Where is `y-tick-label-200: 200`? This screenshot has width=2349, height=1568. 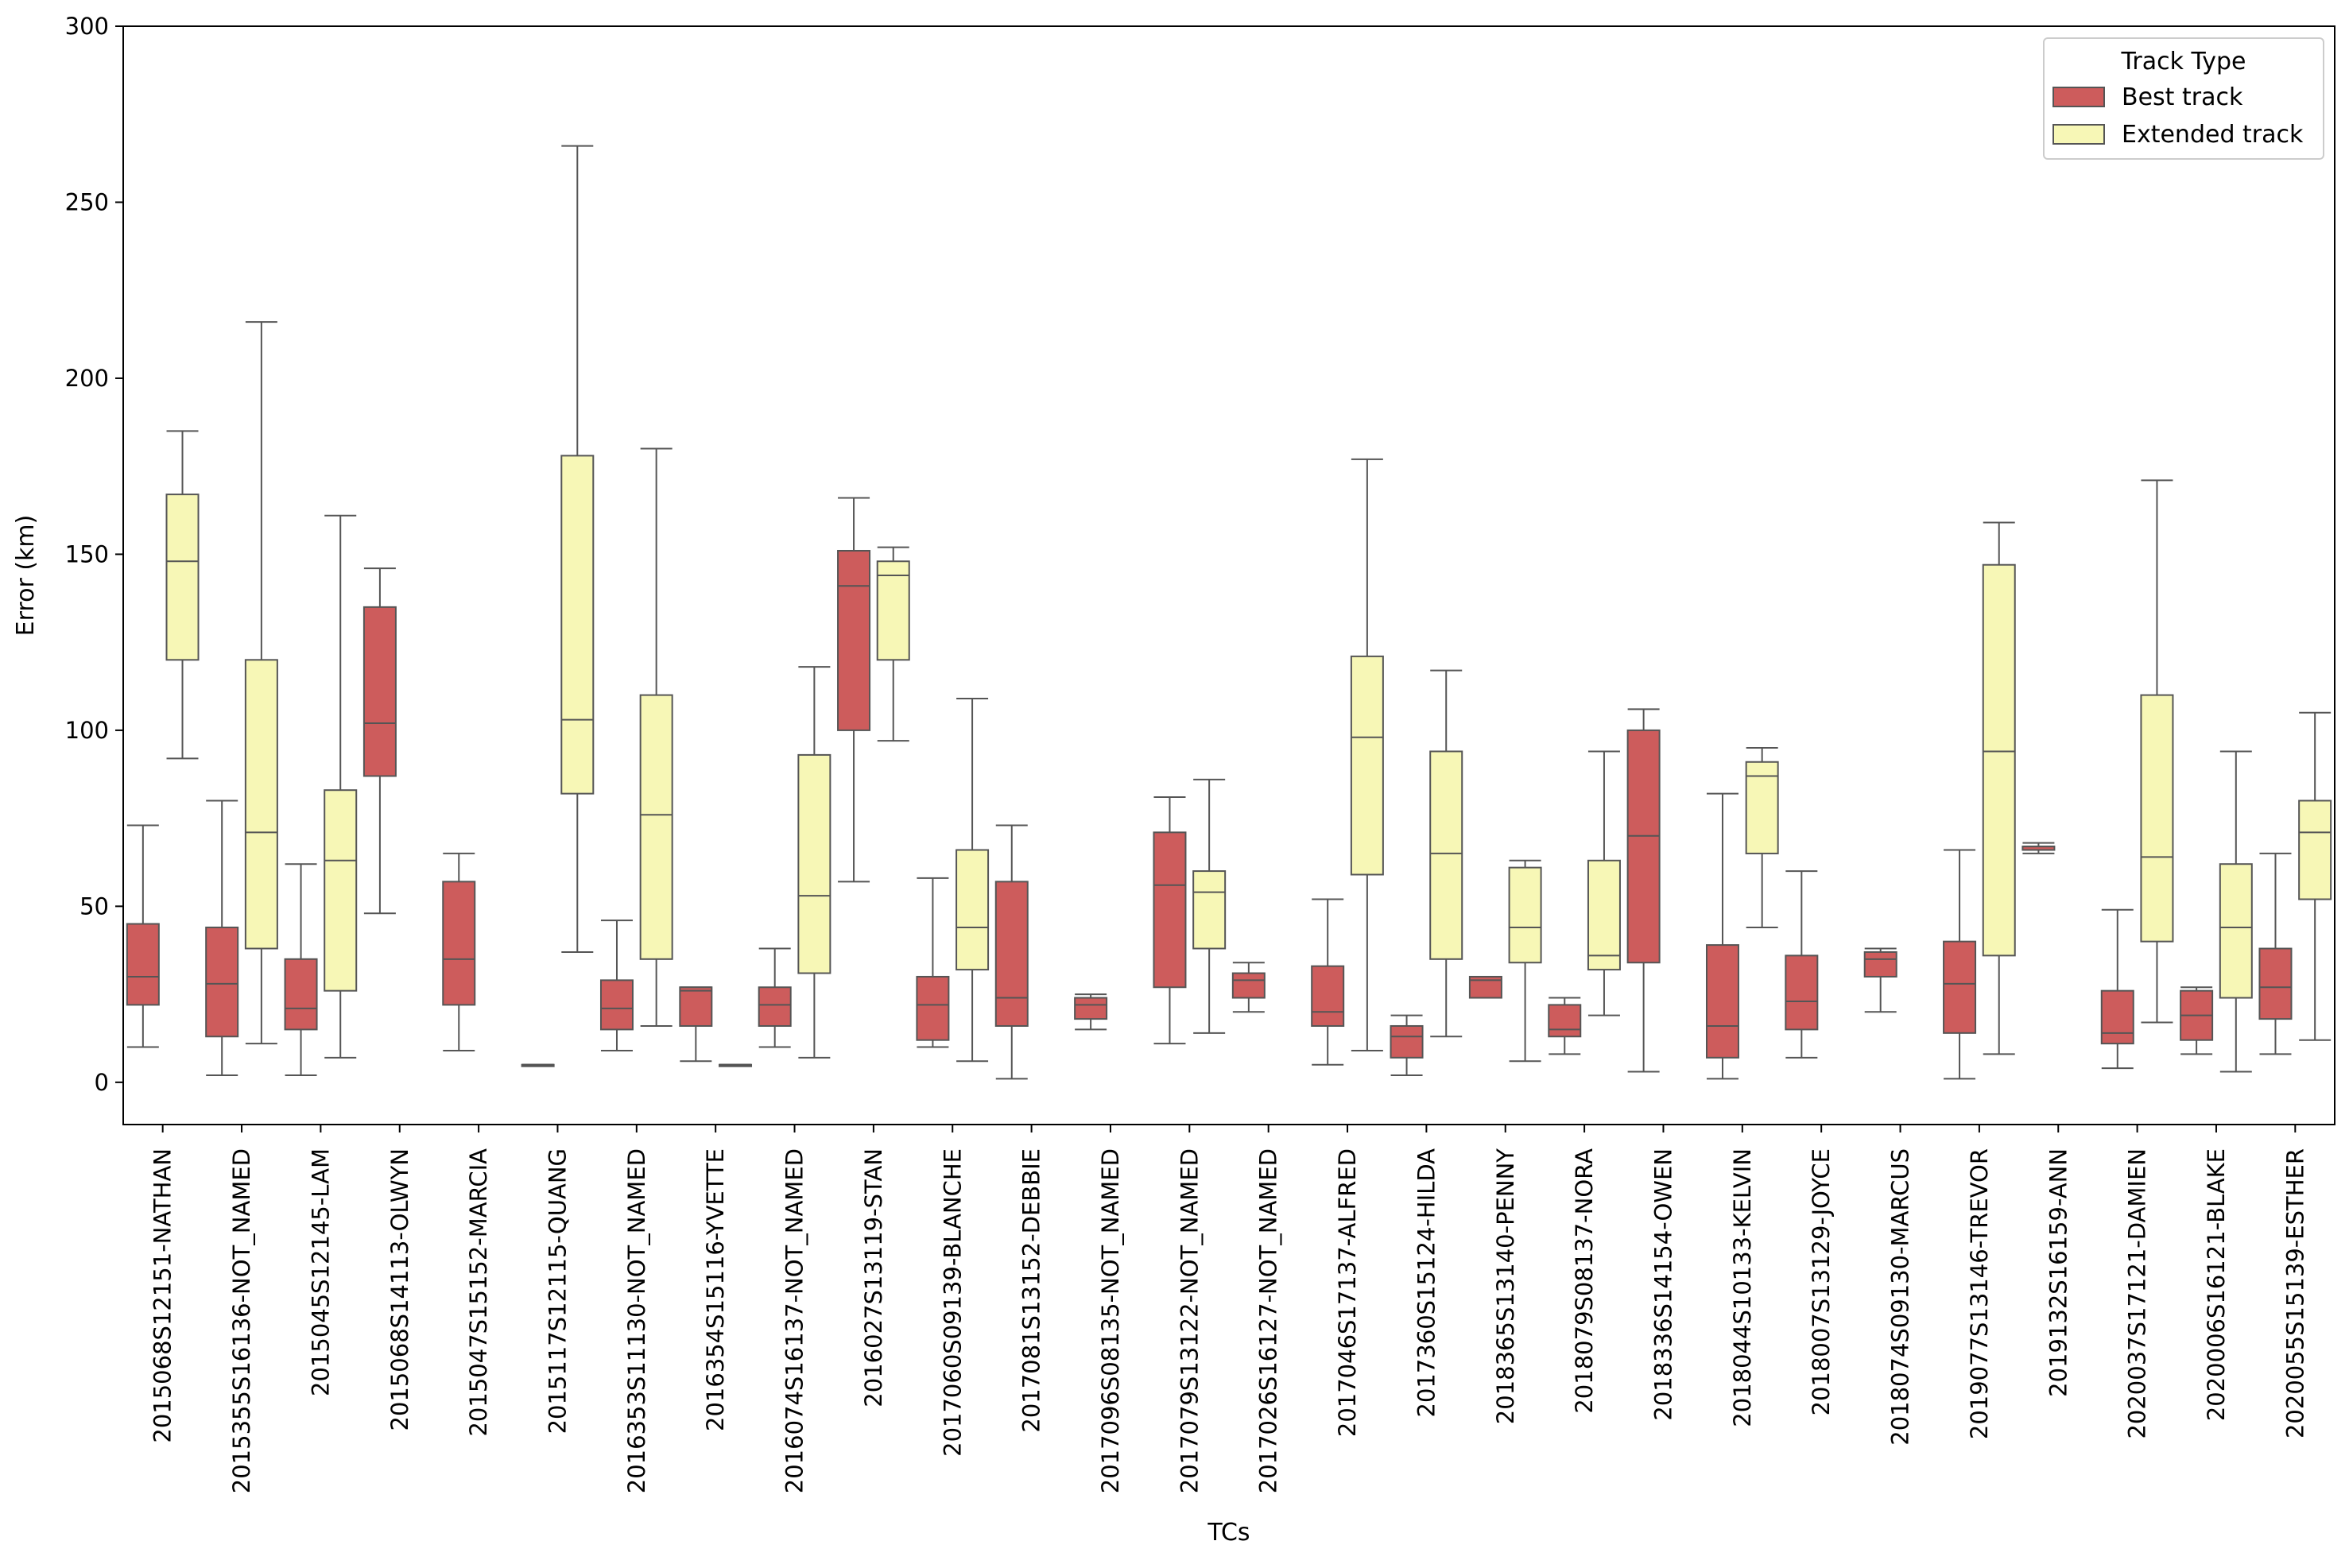 y-tick-label-200: 200 is located at coordinates (87, 378).